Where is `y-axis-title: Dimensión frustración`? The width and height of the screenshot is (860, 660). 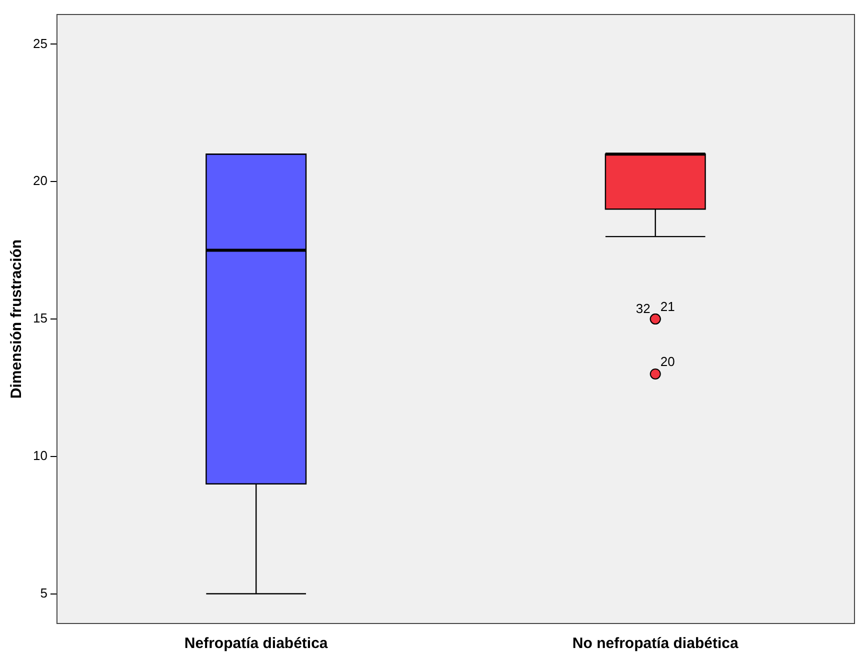
y-axis-title: Dimensión frustración is located at coordinates (17, 319).